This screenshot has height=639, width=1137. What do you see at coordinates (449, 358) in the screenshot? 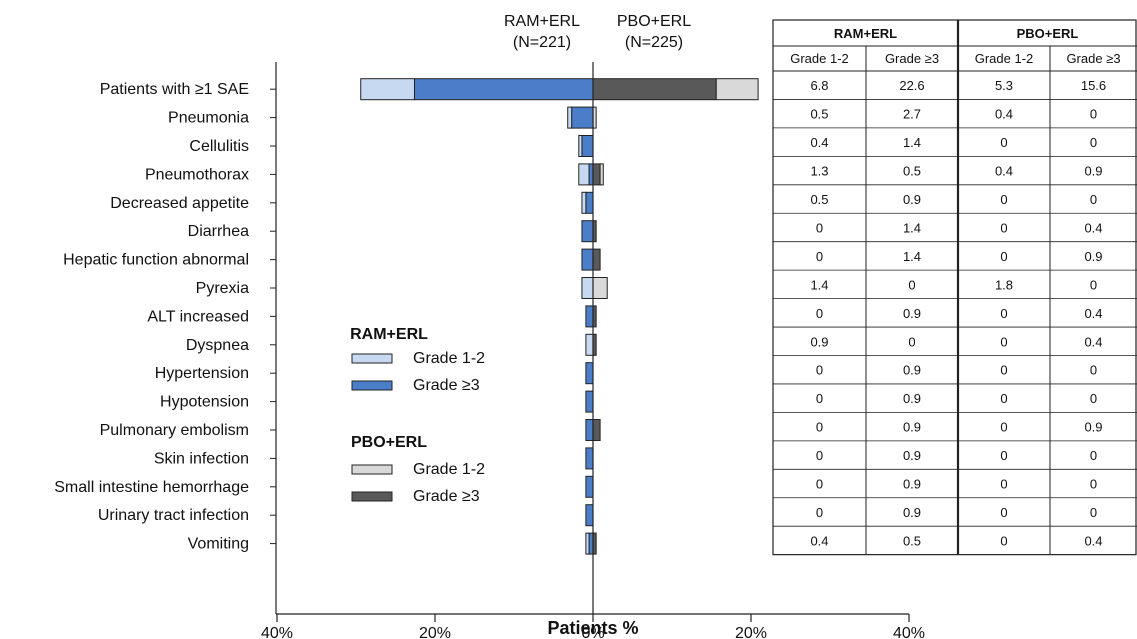
I see `legend-label: Grade 1-2` at bounding box center [449, 358].